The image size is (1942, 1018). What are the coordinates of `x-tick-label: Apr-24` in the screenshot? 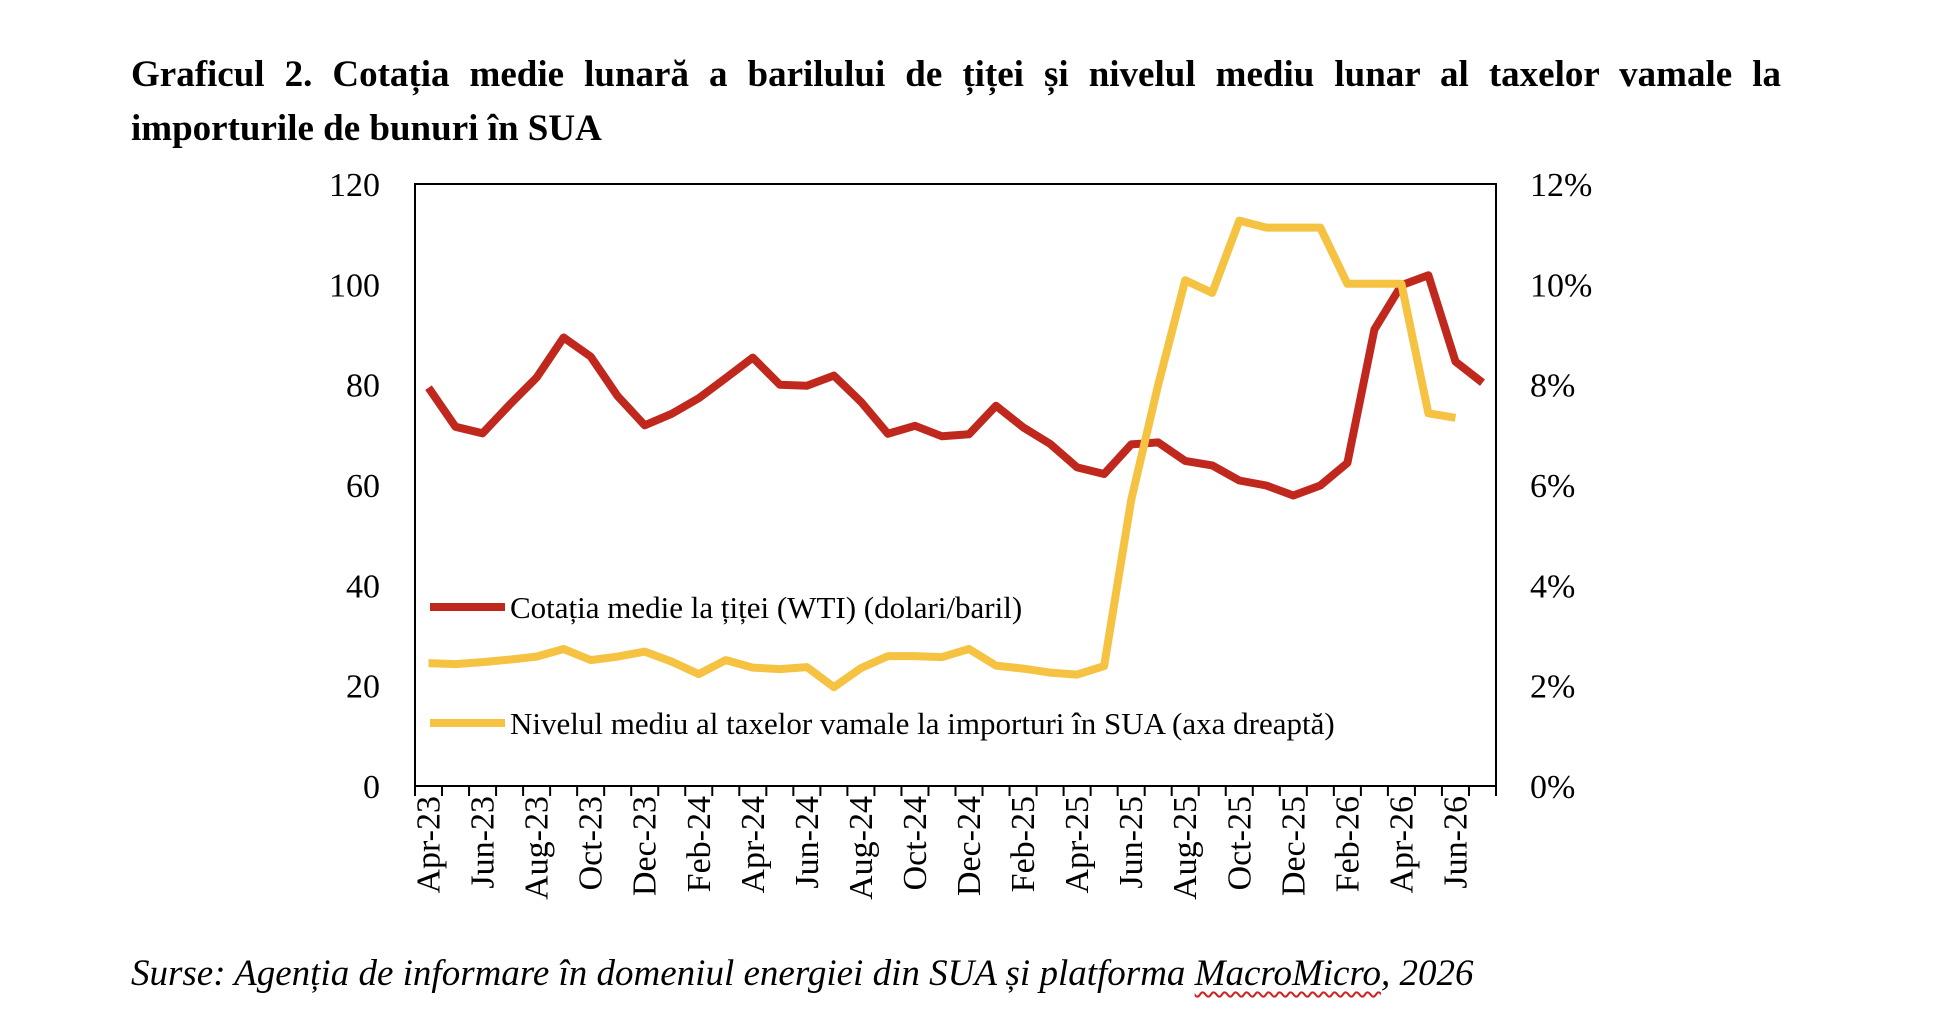 It's located at (753, 845).